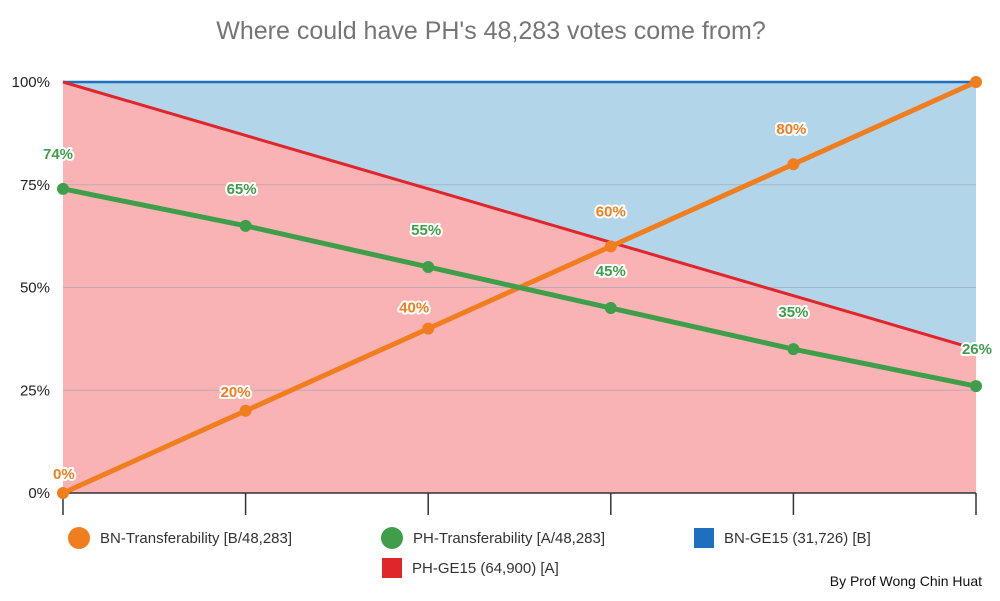 The height and width of the screenshot is (601, 1000). What do you see at coordinates (58, 154) in the screenshot?
I see `data-label-ph-transferability-0: 74%` at bounding box center [58, 154].